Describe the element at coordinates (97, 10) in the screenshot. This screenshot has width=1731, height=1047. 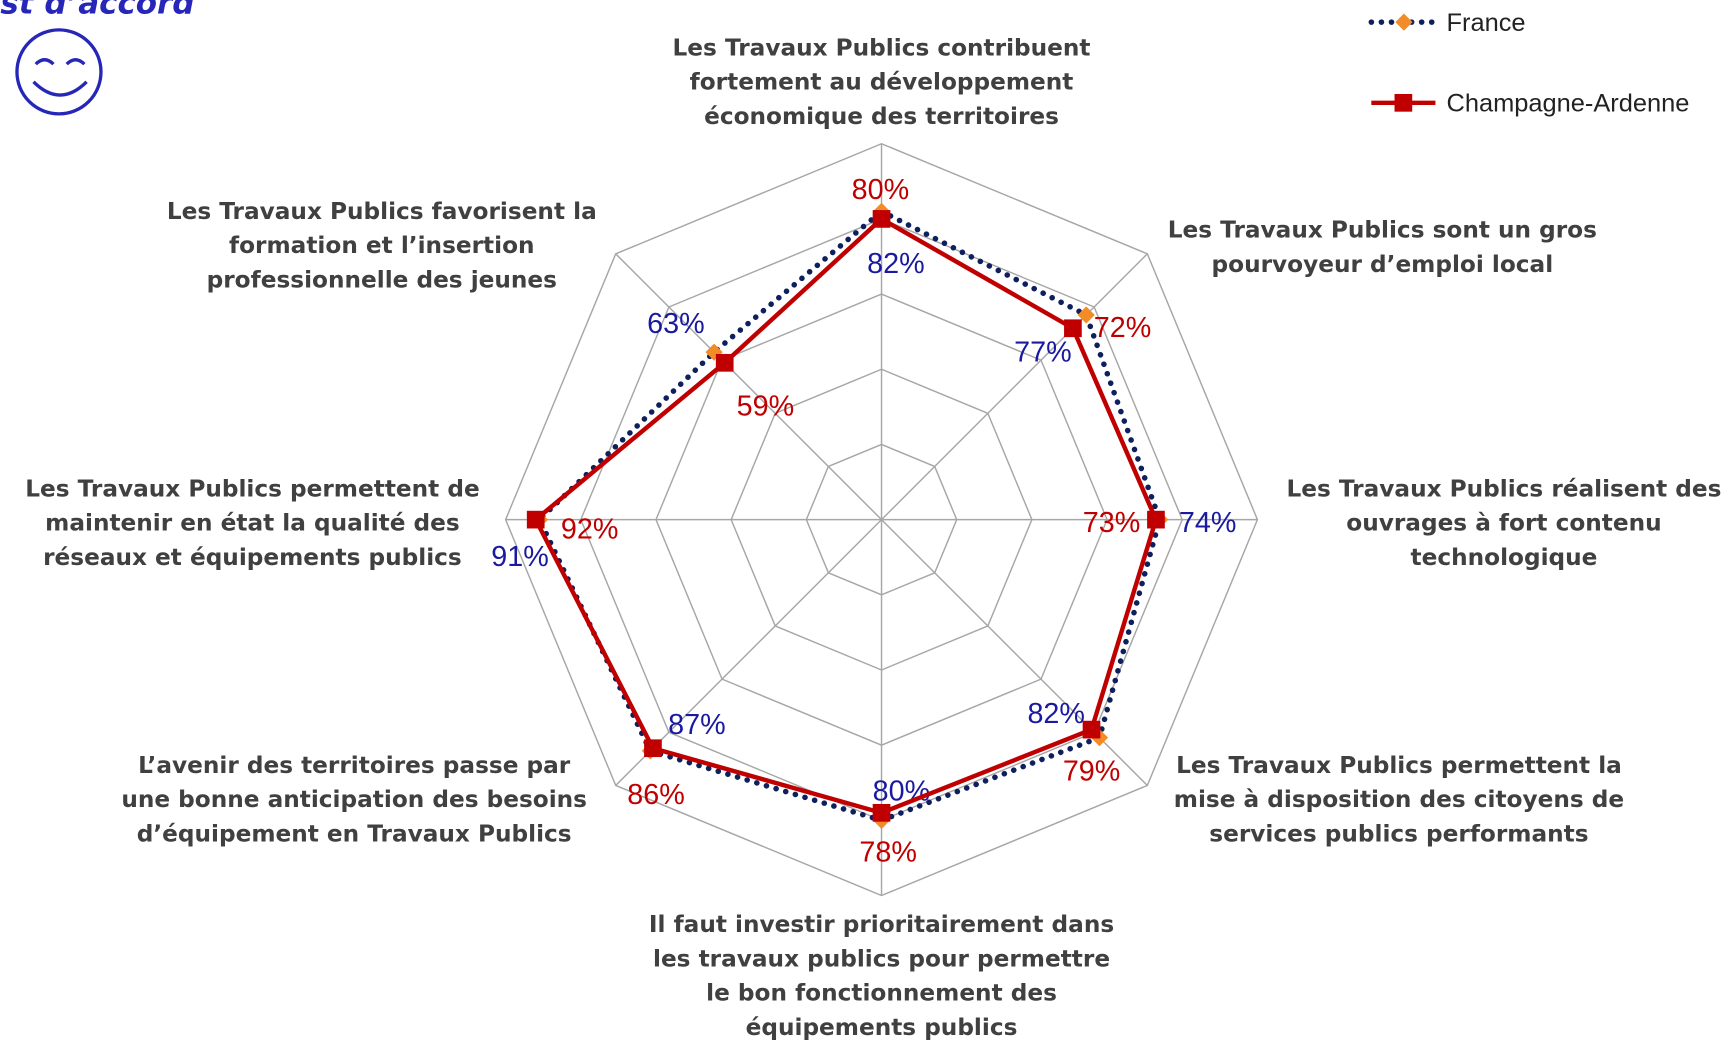
I see `header: st d’accord` at that location.